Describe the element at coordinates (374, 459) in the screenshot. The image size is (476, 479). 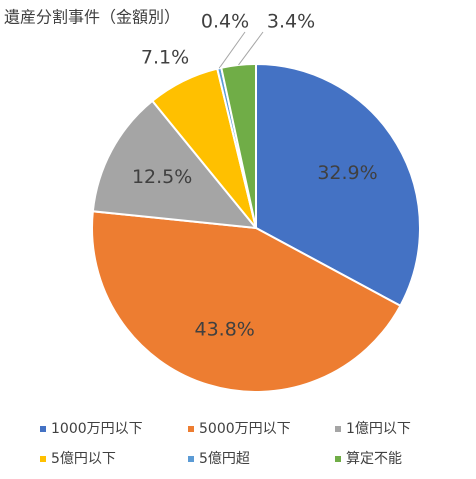
I see `legend-label: 算定不能` at that location.